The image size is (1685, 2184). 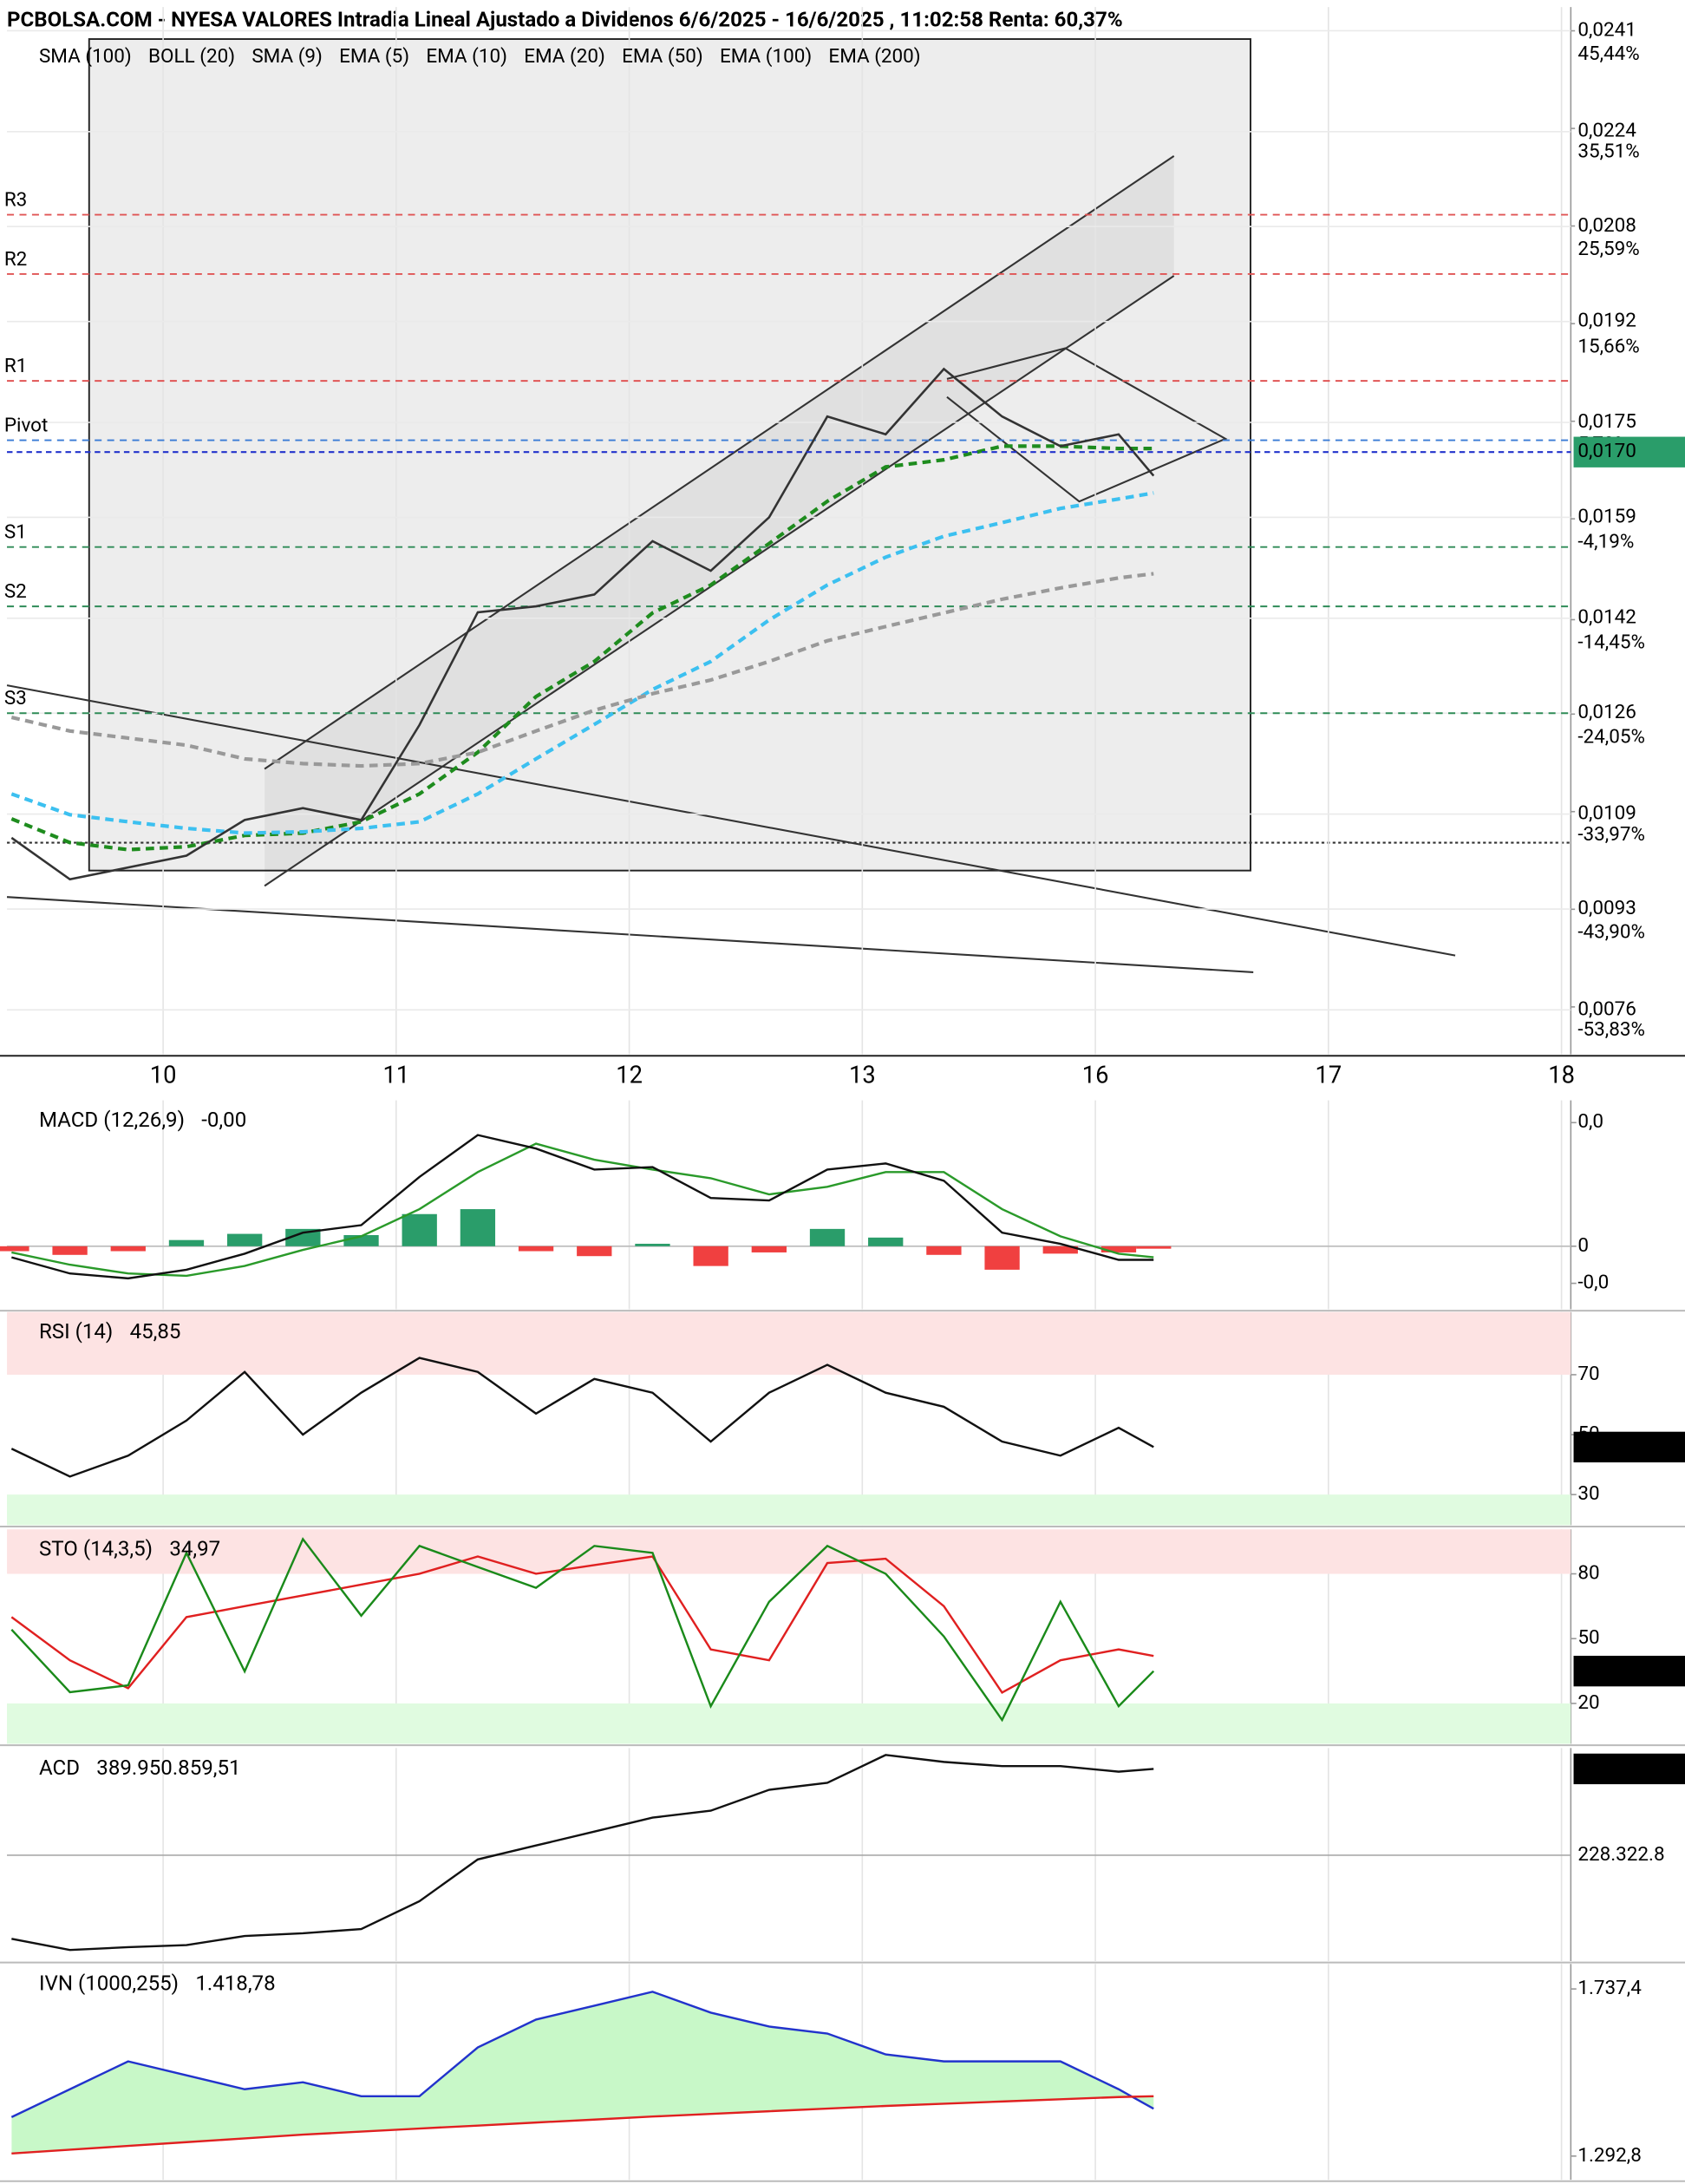 I want to click on x-tick-label: 12, so click(x=629, y=1075).